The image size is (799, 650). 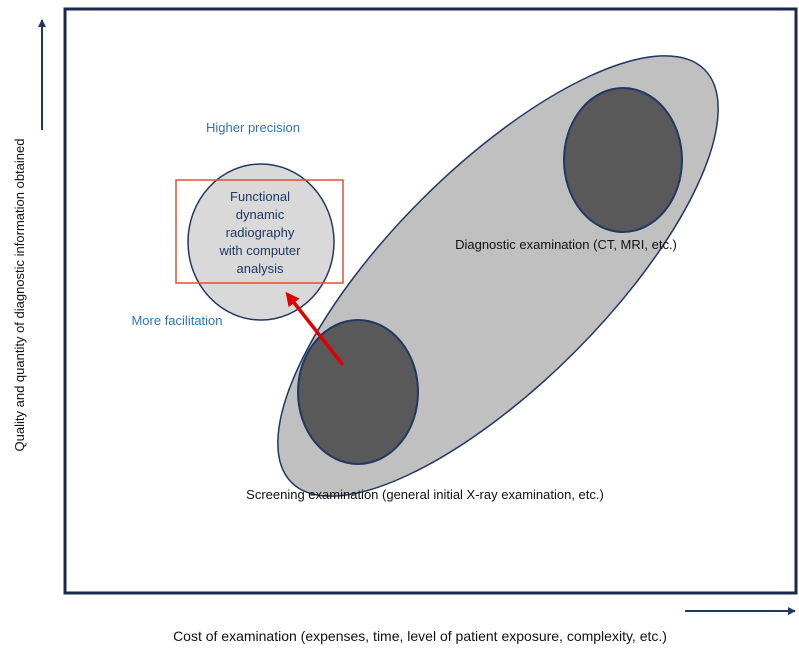 What do you see at coordinates (566, 244) in the screenshot?
I see `diagnostic-label: Diagnostic examination (CT, MRI, etc.)` at bounding box center [566, 244].